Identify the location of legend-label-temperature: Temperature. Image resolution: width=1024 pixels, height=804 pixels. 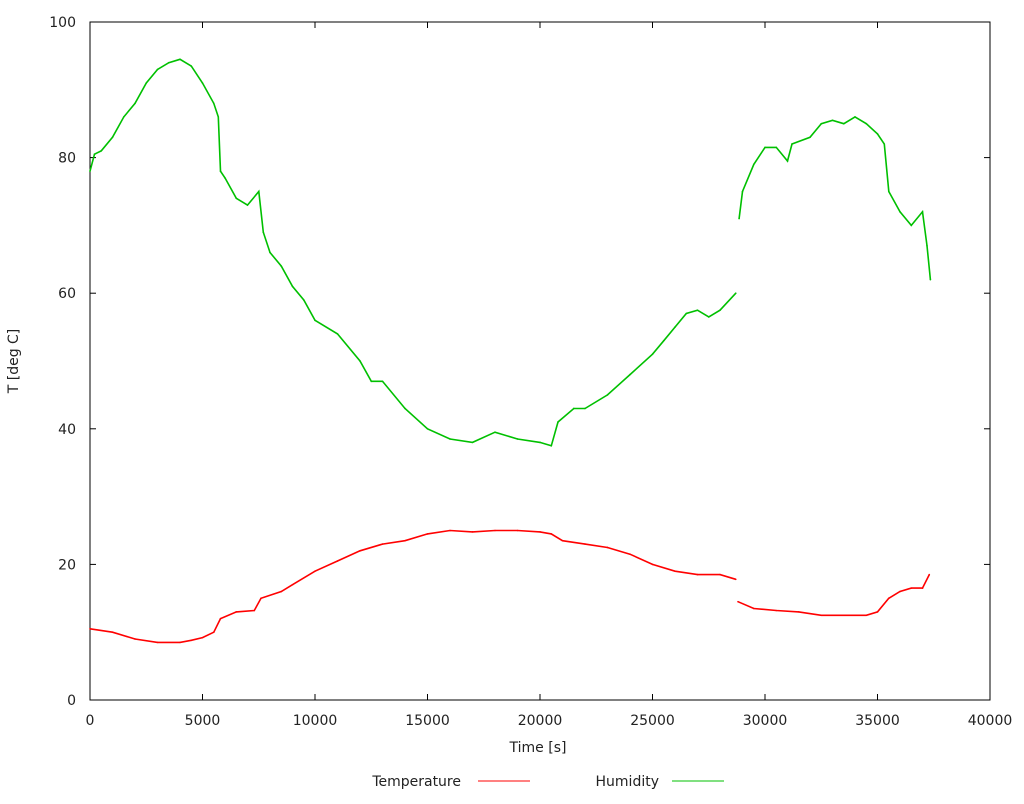
(416, 782).